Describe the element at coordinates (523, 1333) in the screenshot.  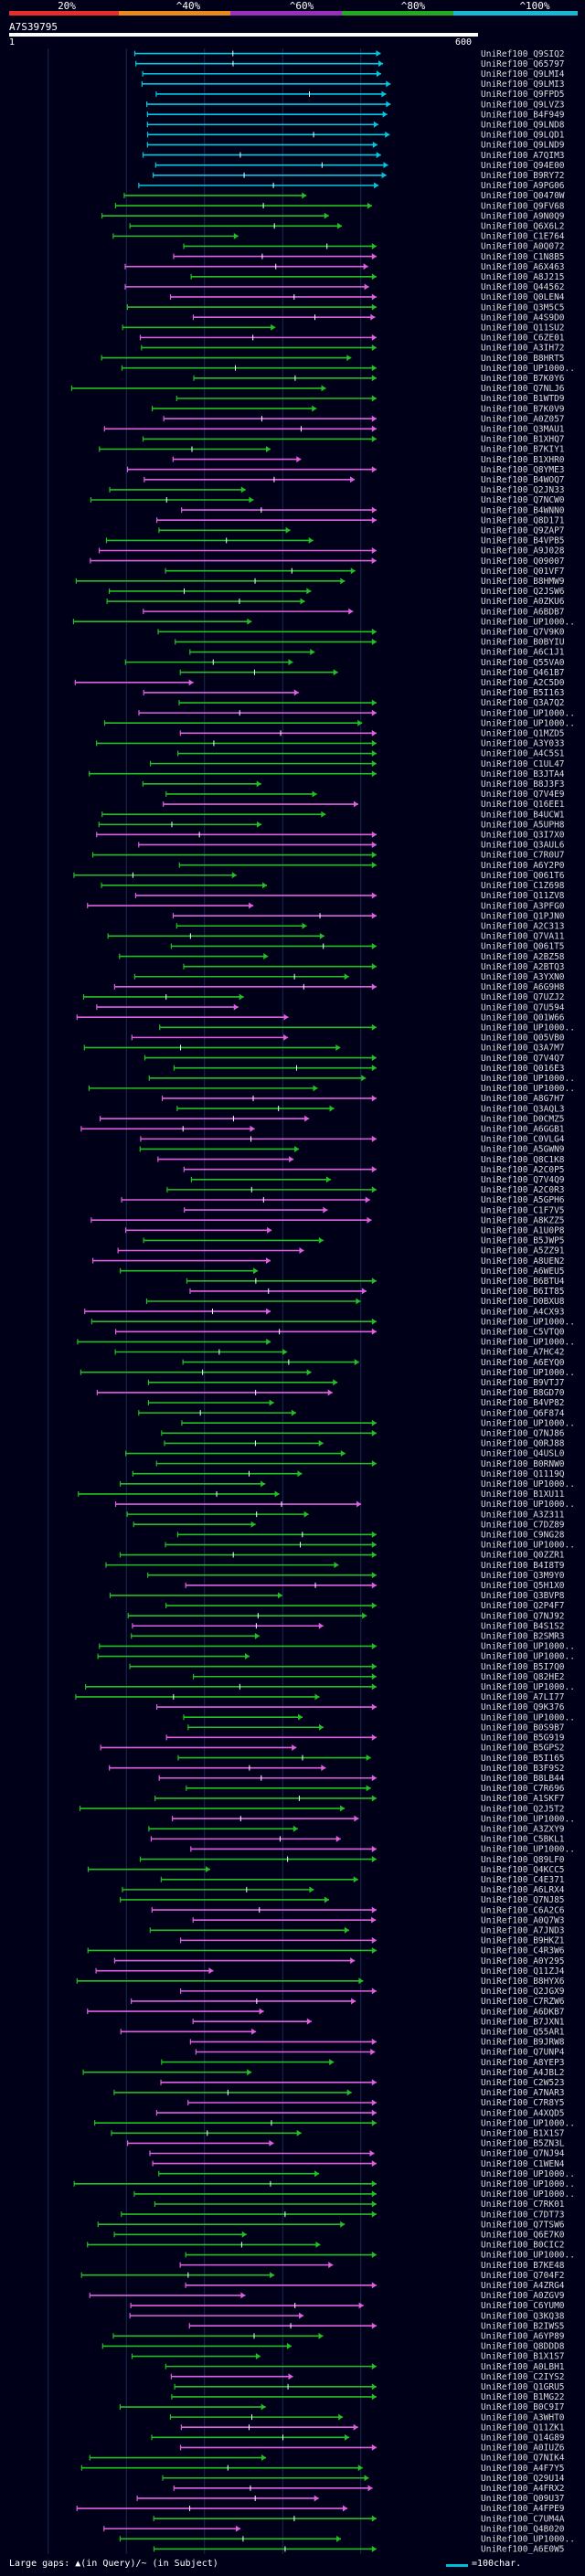
I see `hit-label: UniRef100_C5VTQ0` at that location.